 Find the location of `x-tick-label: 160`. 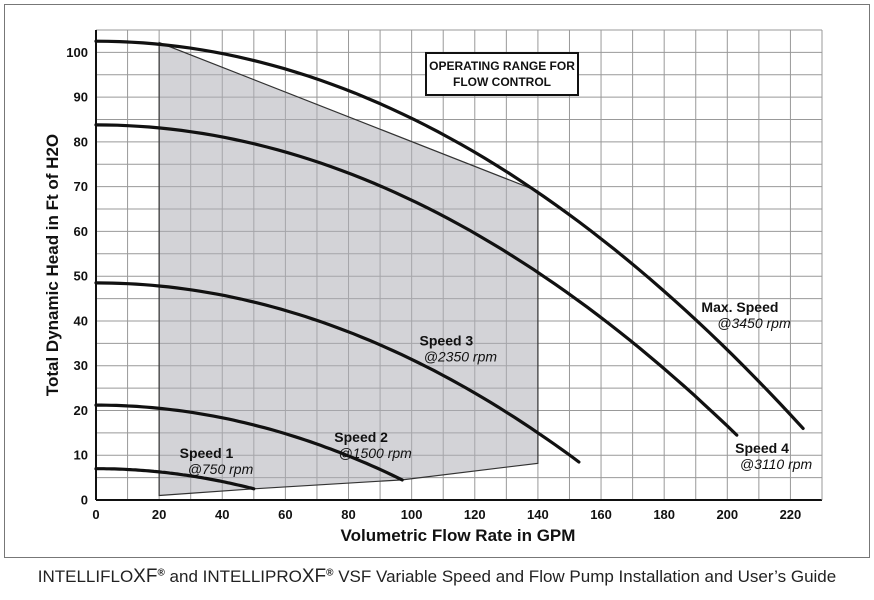

x-tick-label: 160 is located at coordinates (601, 514).